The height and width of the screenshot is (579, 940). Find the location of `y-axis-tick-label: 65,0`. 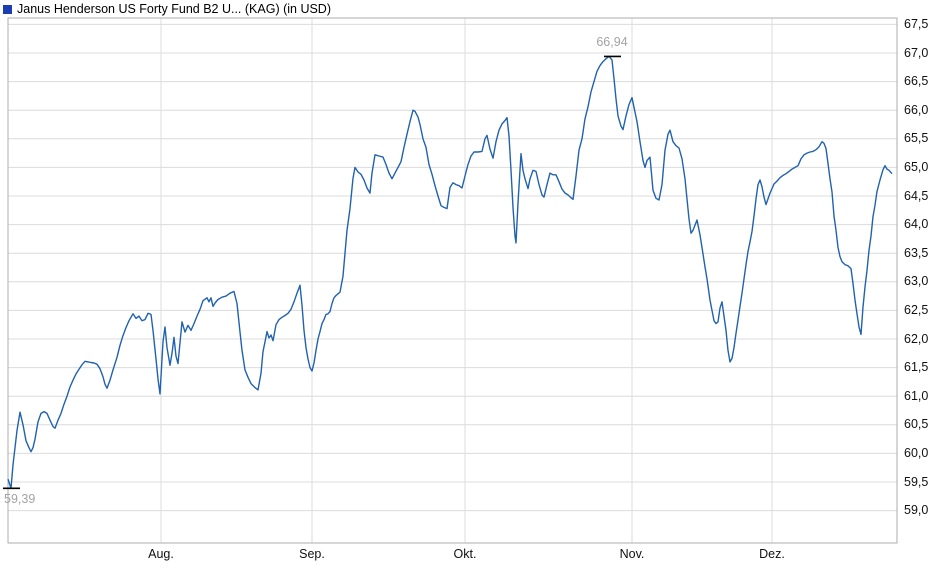

y-axis-tick-label: 65,0 is located at coordinates (916, 166).